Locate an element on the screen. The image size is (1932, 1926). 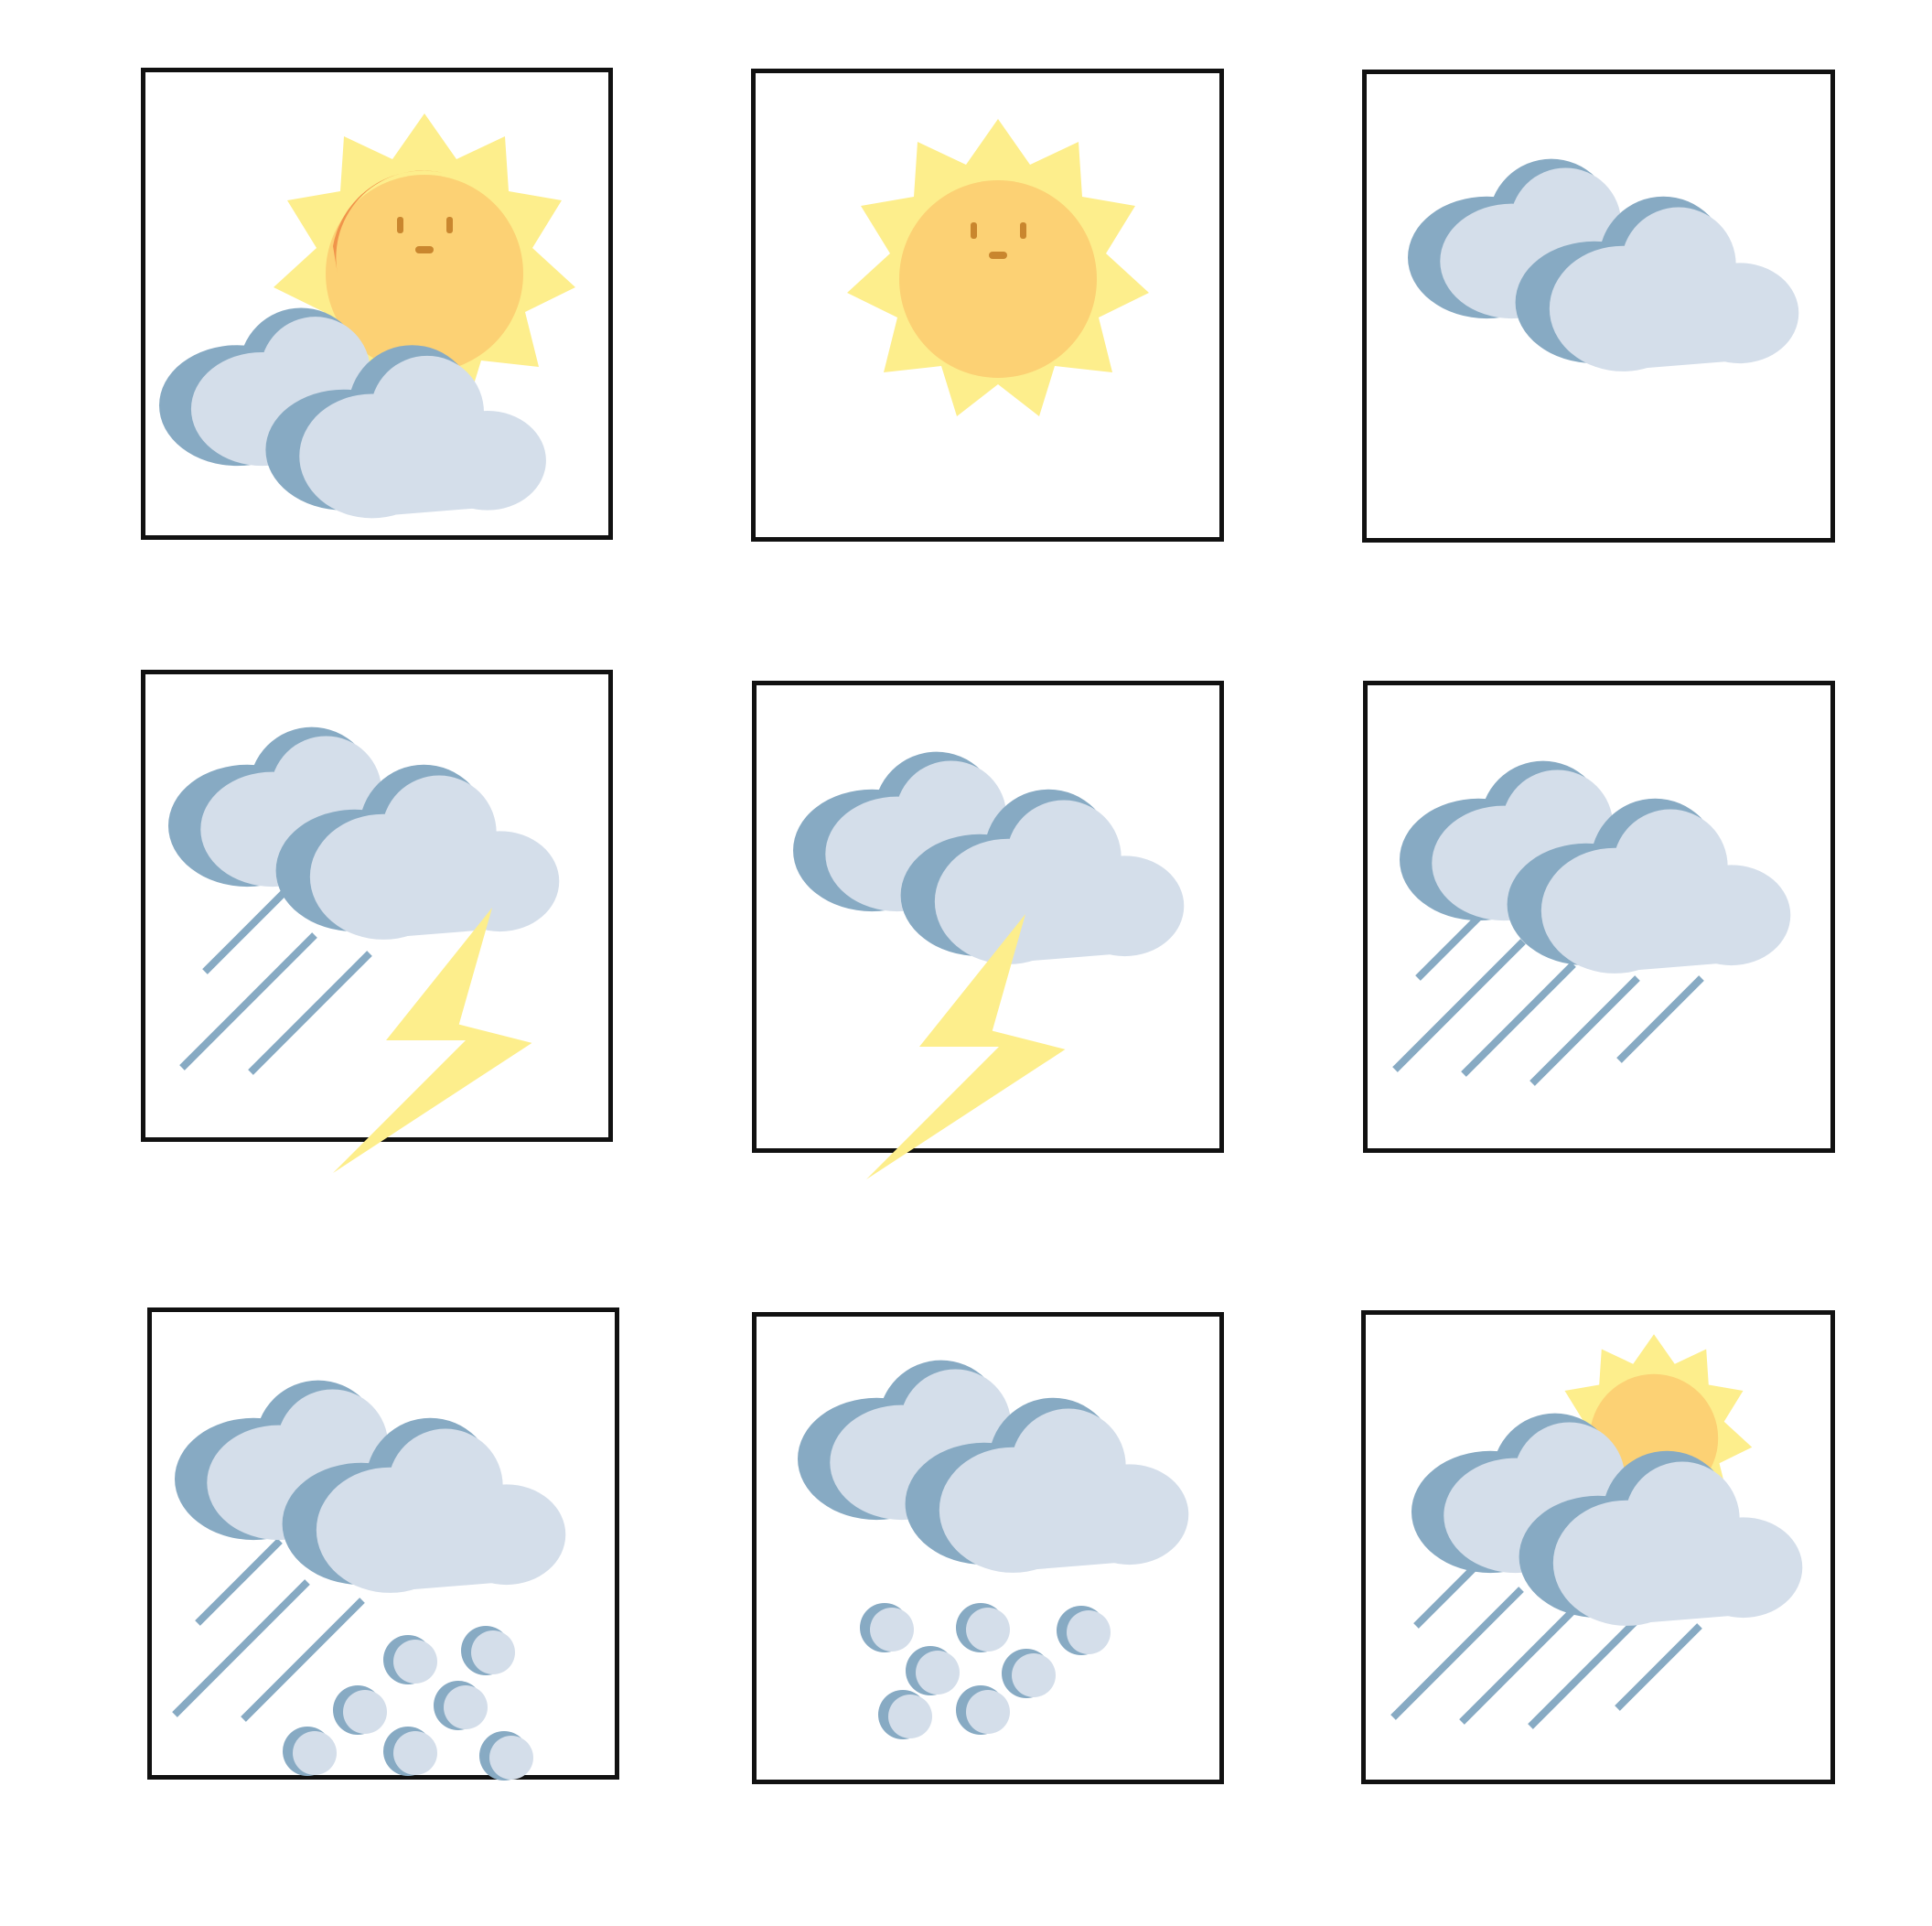
thunderstorm-rain-tile is located at coordinates (377, 921).